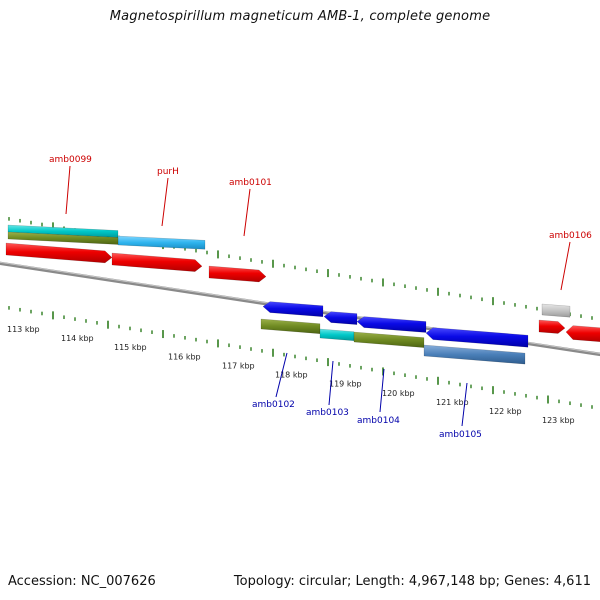  Describe the element at coordinates (327, 413) in the screenshot. I see `gene-label-reverse: amb0103` at that location.